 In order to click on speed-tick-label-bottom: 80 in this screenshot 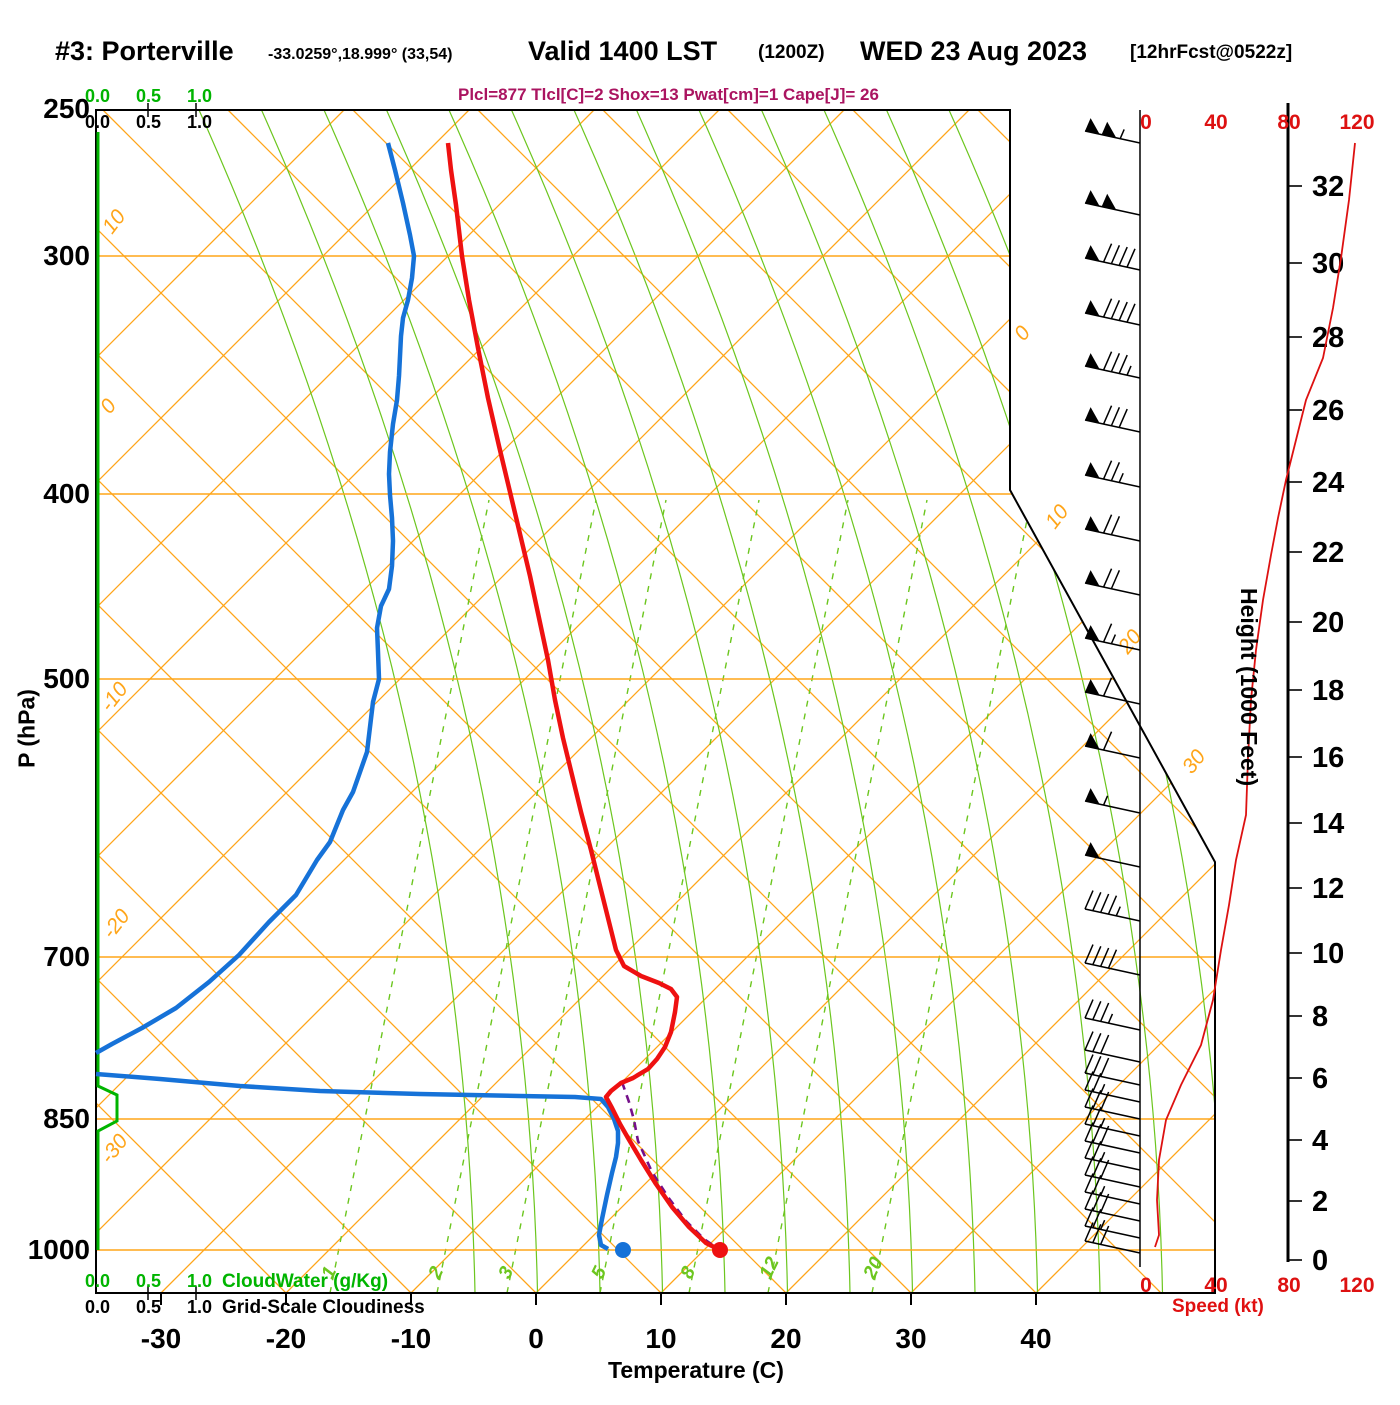, I will do `click(1288, 1285)`.